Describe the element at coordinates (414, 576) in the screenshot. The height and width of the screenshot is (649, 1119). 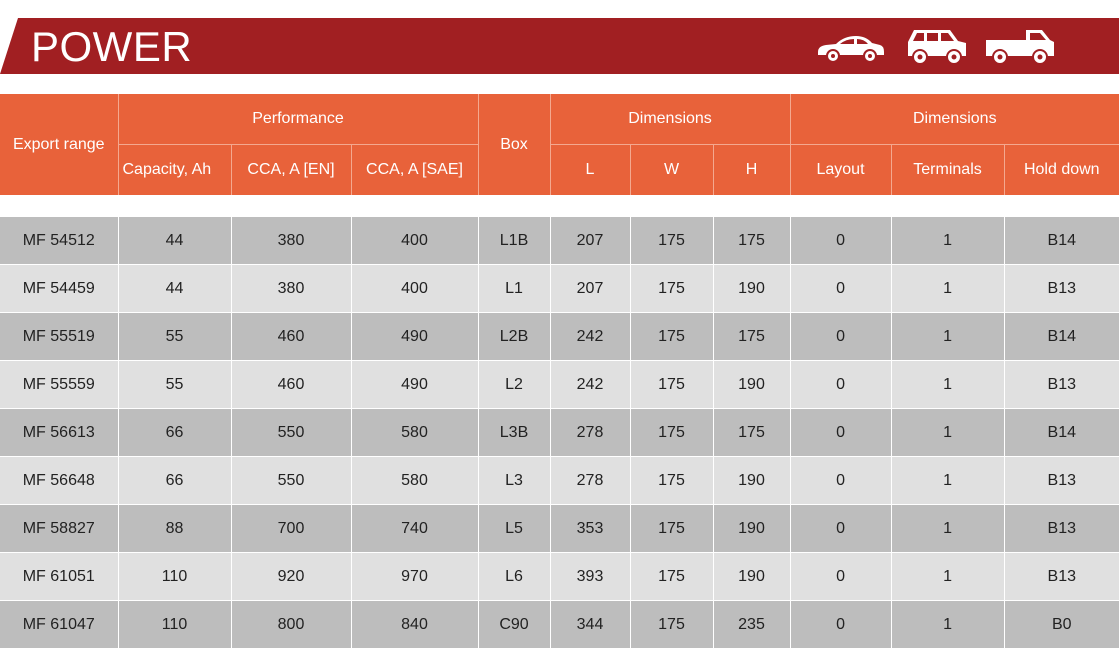
I see `cca-sae-cell: 970` at that location.